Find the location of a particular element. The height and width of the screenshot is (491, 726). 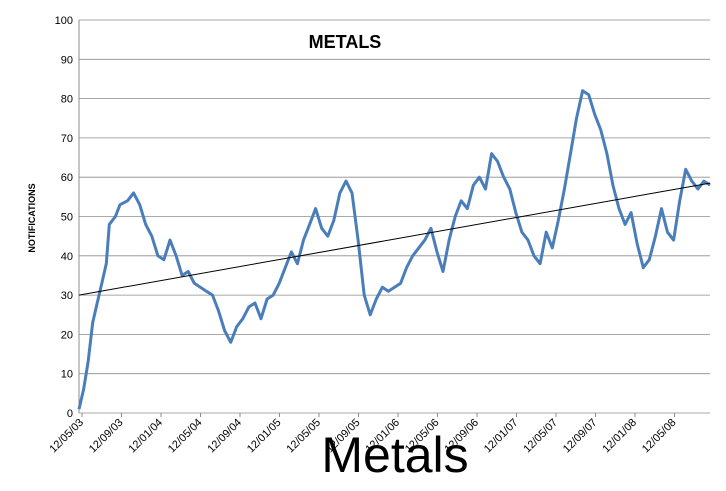

y-tick-label: 90 is located at coordinates (67, 60).